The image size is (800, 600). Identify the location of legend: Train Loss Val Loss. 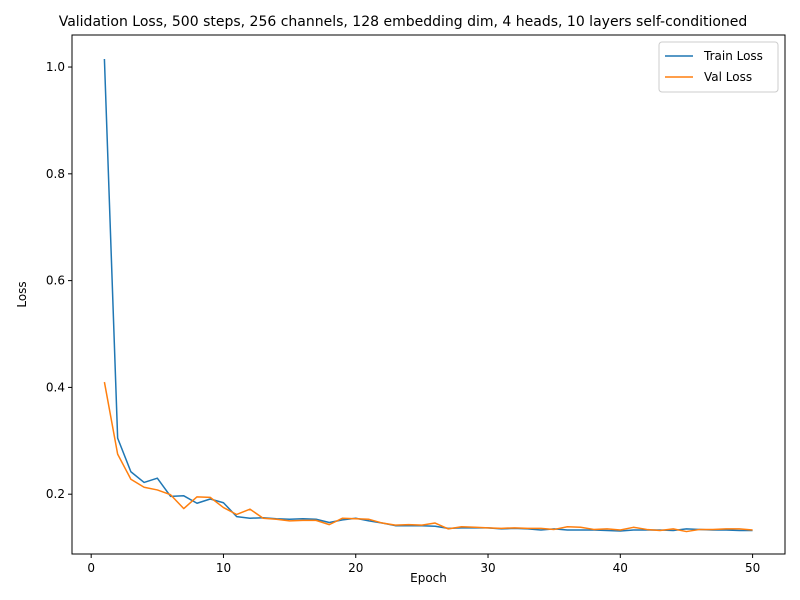
(718, 67).